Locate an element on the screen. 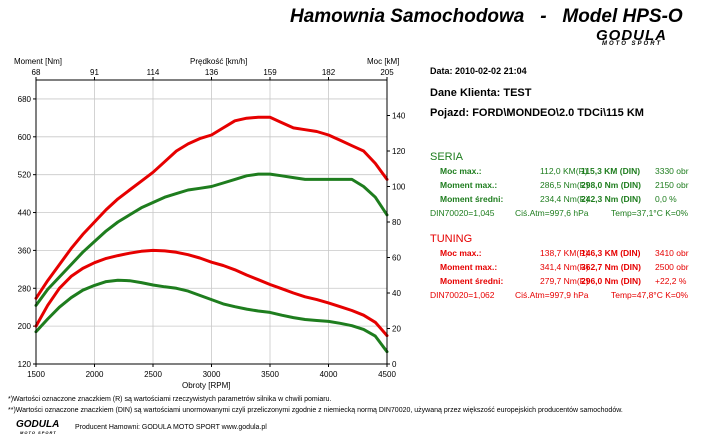 The image size is (716, 438). top-tick-label: 114 is located at coordinates (153, 72).